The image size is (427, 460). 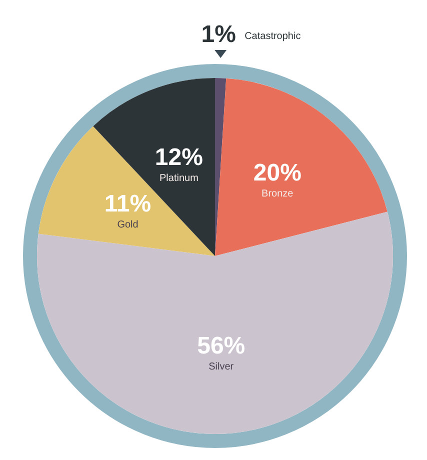 What do you see at coordinates (278, 194) in the screenshot?
I see `slice-label: Bronze` at bounding box center [278, 194].